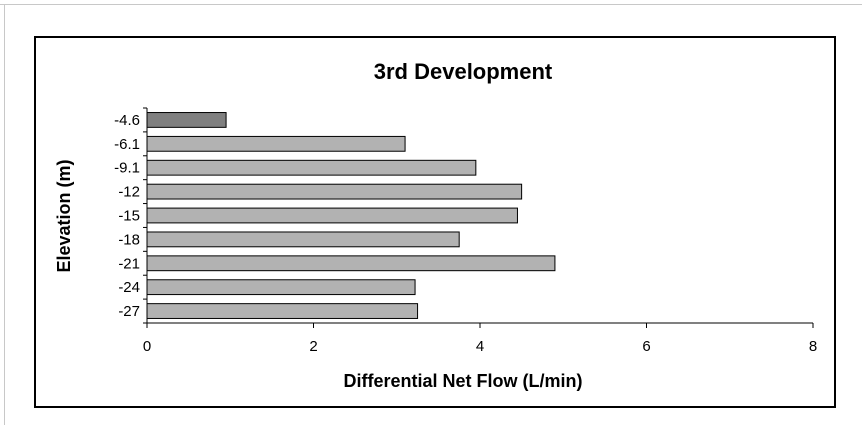 Image resolution: width=862 pixels, height=425 pixels. What do you see at coordinates (127, 144) in the screenshot?
I see `y-tick-label: -6.1` at bounding box center [127, 144].